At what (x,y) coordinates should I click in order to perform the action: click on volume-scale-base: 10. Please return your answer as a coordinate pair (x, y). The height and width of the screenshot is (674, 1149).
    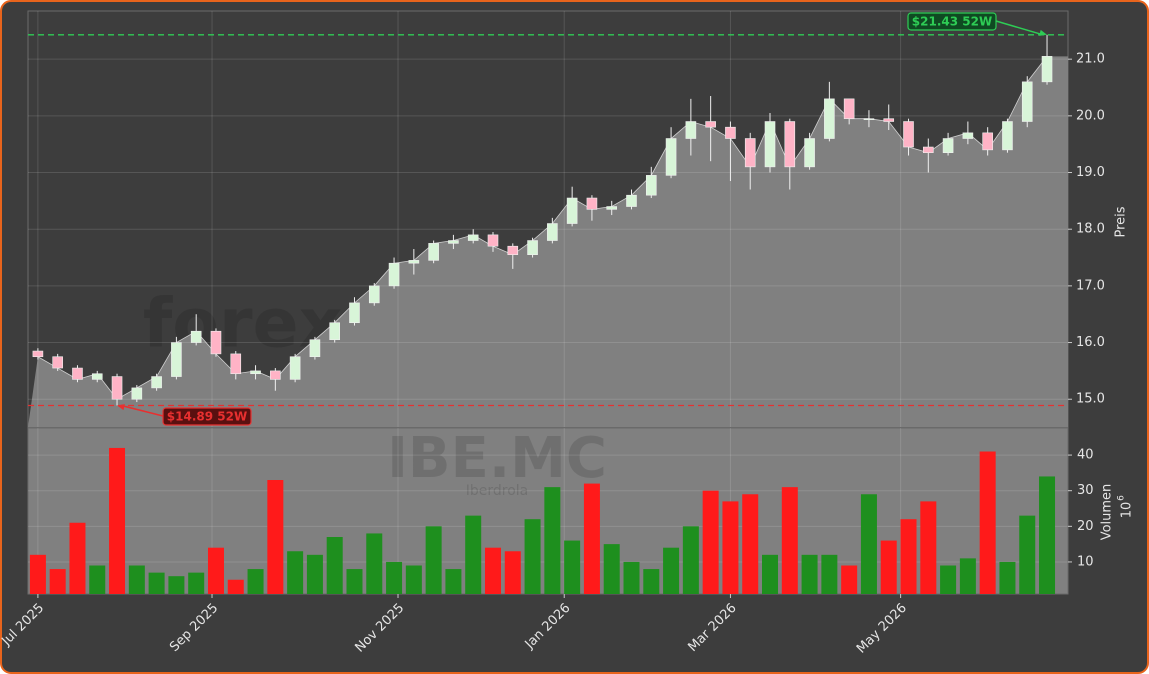
    Looking at the image, I should click on (1127, 510).